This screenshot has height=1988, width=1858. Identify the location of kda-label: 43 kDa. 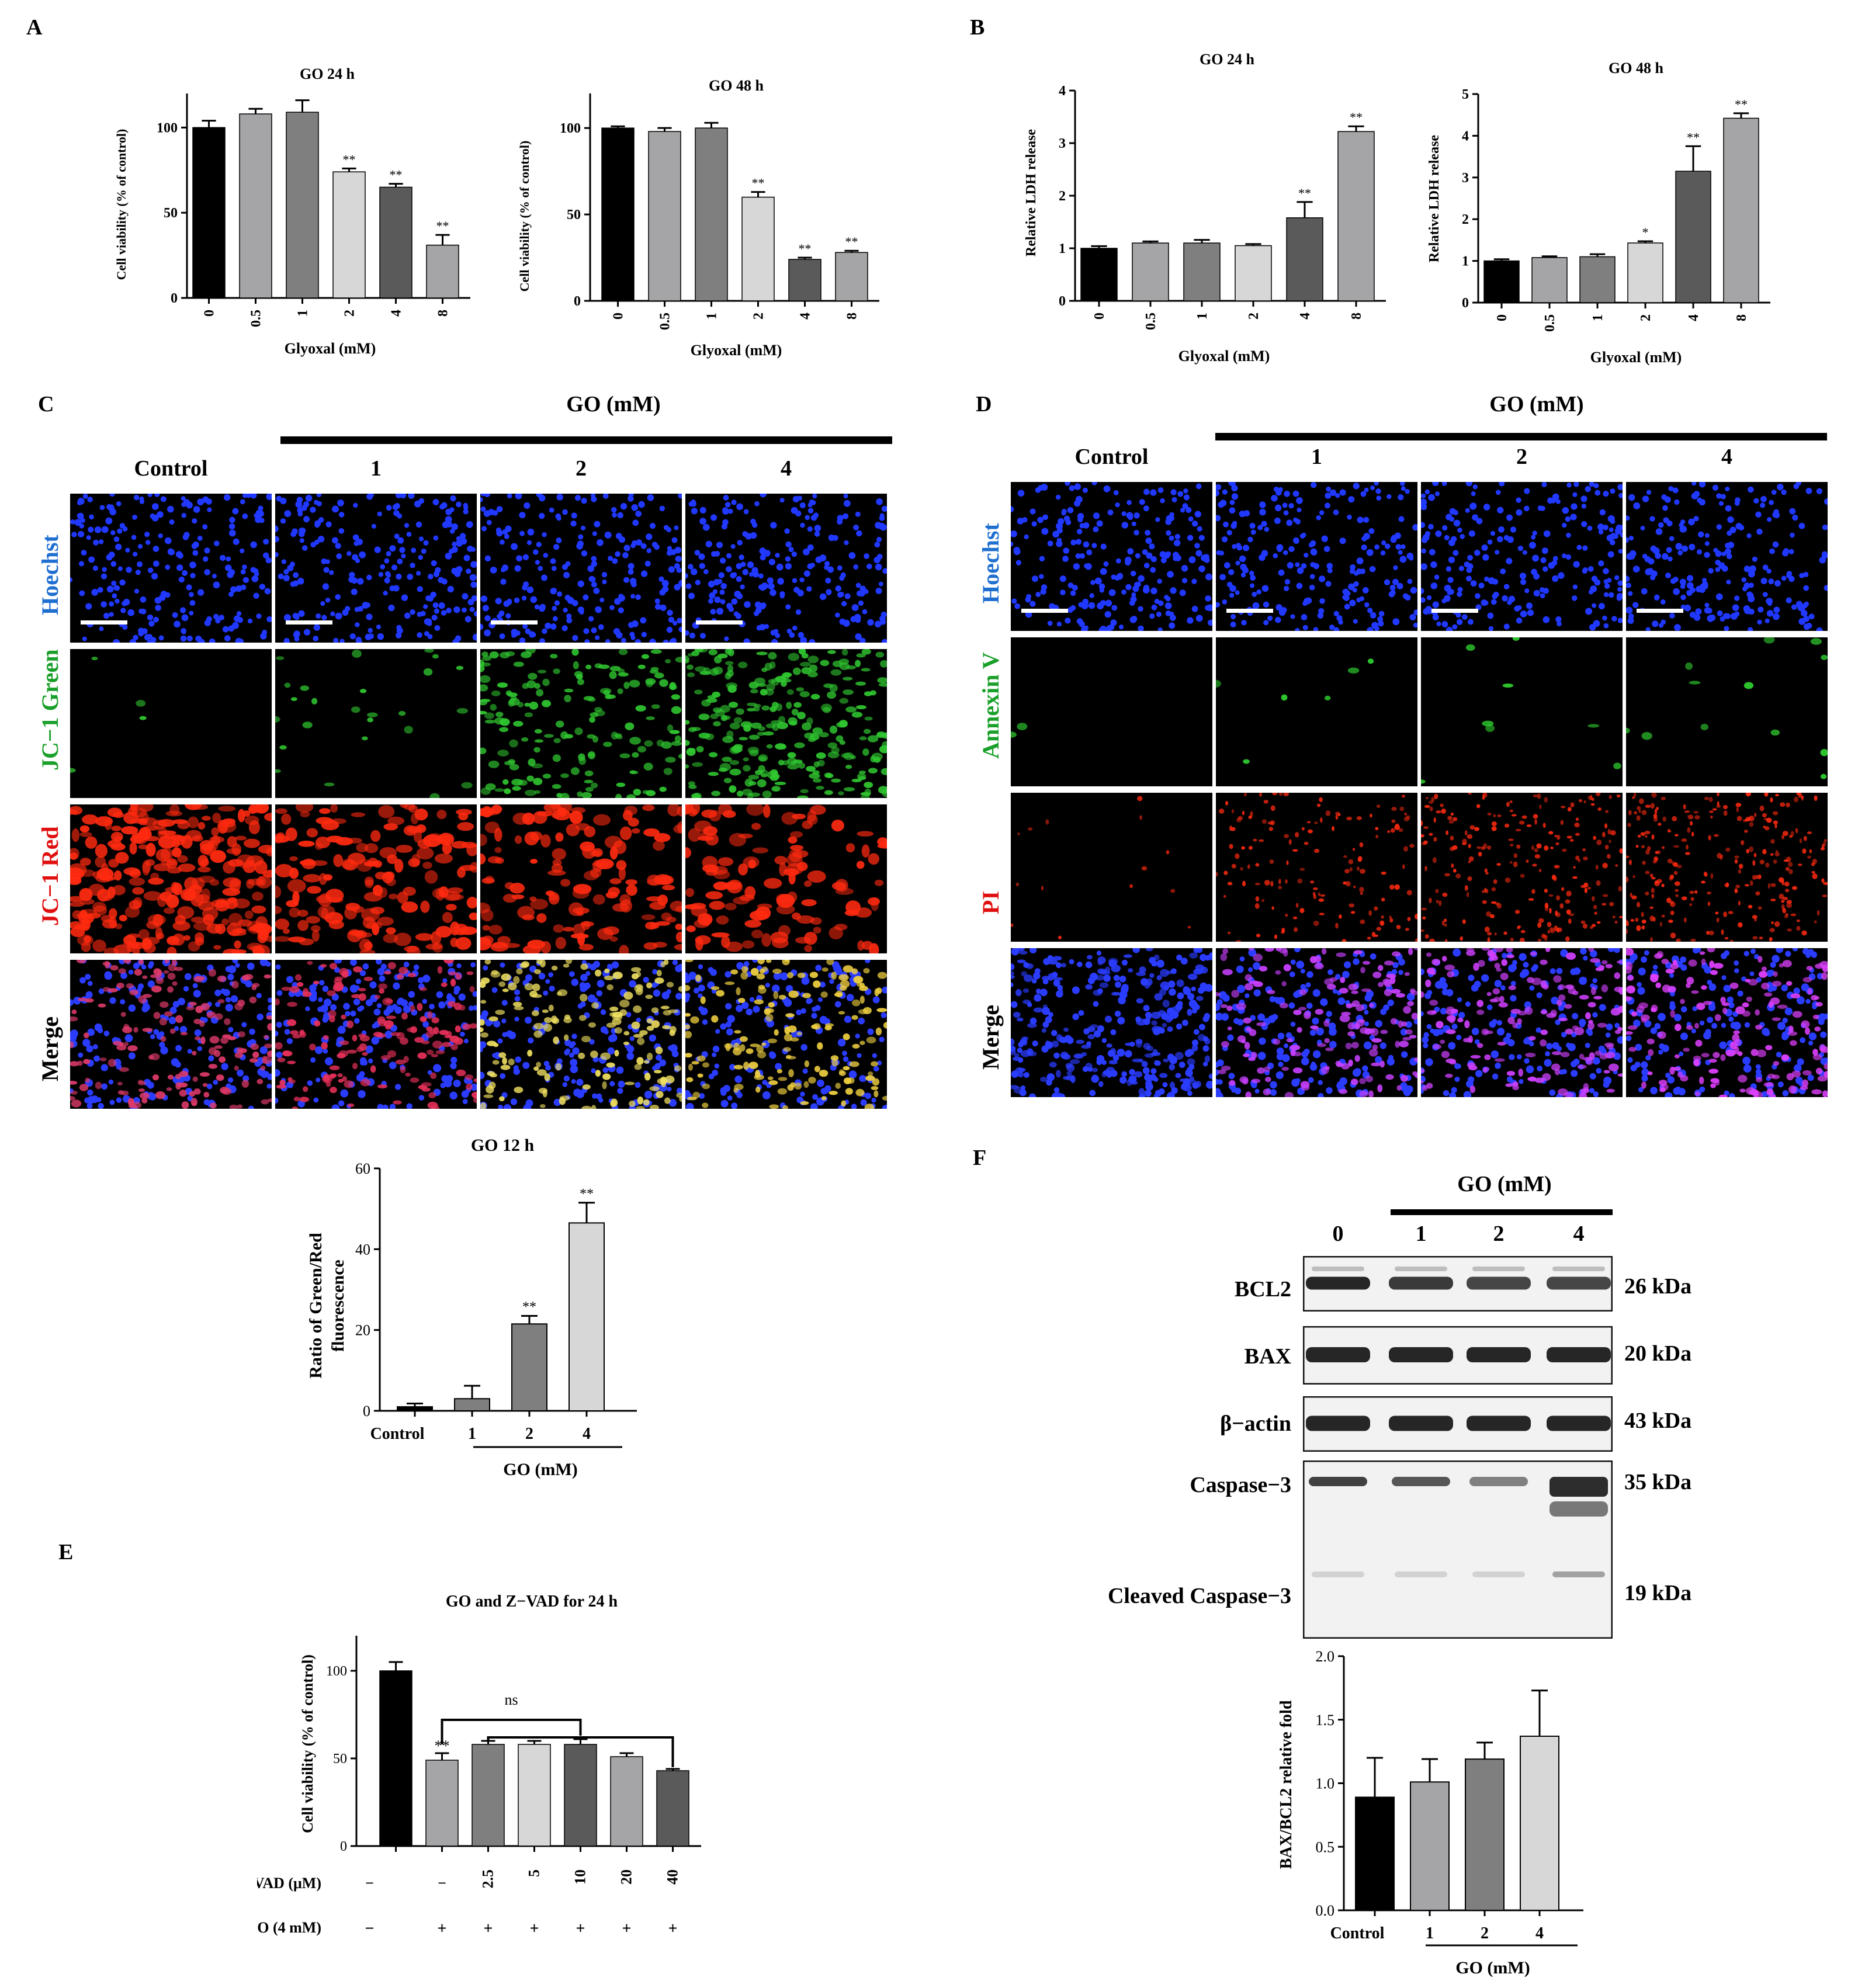
(1658, 1420).